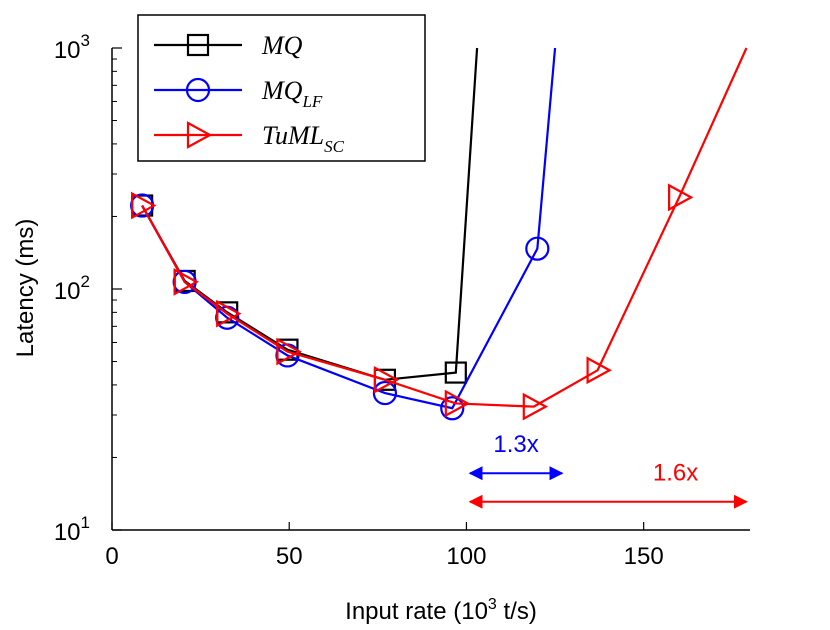 This screenshot has height=630, width=830. I want to click on legend-entry: TuMLSC, so click(249, 138).